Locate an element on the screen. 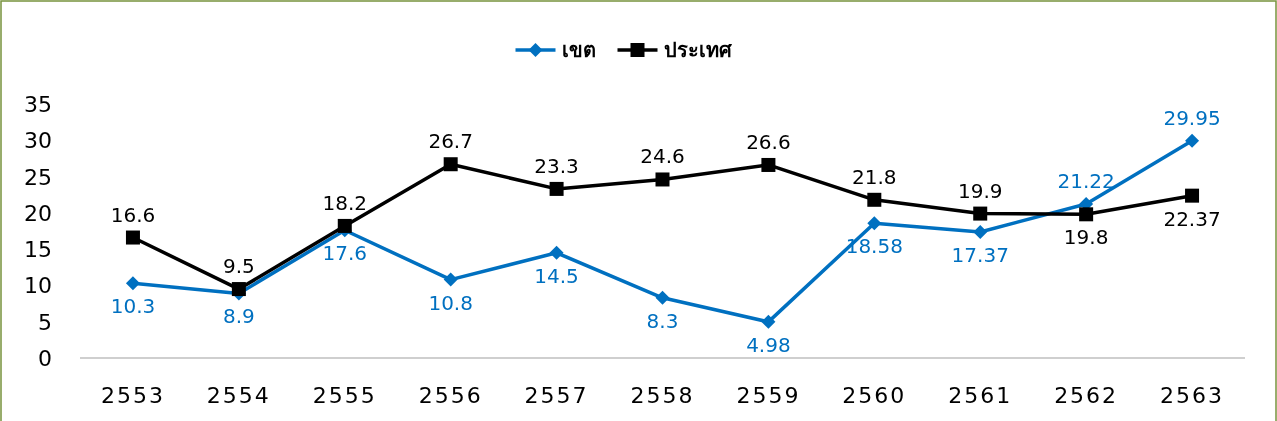 The height and width of the screenshot is (421, 1277). x-tick-label: 2560 is located at coordinates (874, 395).